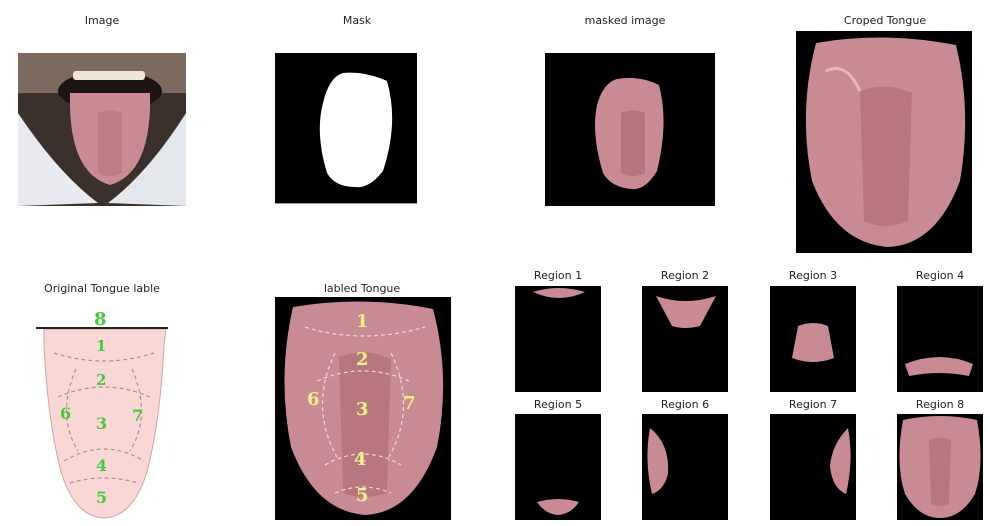  Describe the element at coordinates (137, 415) in the screenshot. I see `diagram-label-7: 7` at that location.